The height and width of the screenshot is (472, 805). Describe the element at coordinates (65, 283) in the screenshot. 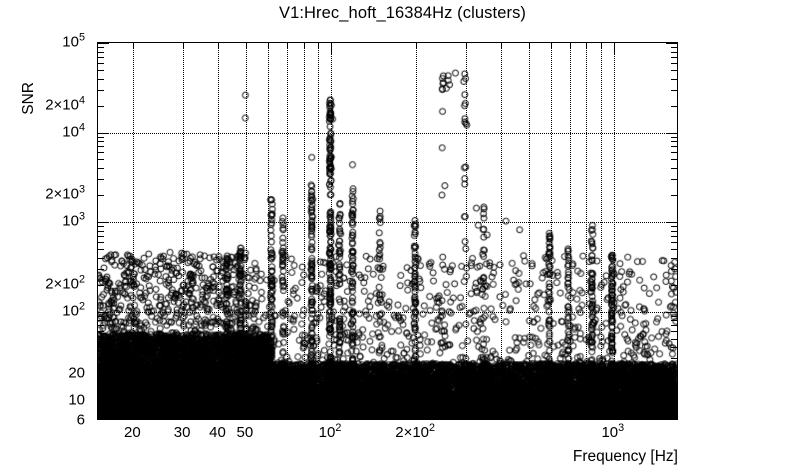

I see `y-tick-label: 2×10²` at that location.